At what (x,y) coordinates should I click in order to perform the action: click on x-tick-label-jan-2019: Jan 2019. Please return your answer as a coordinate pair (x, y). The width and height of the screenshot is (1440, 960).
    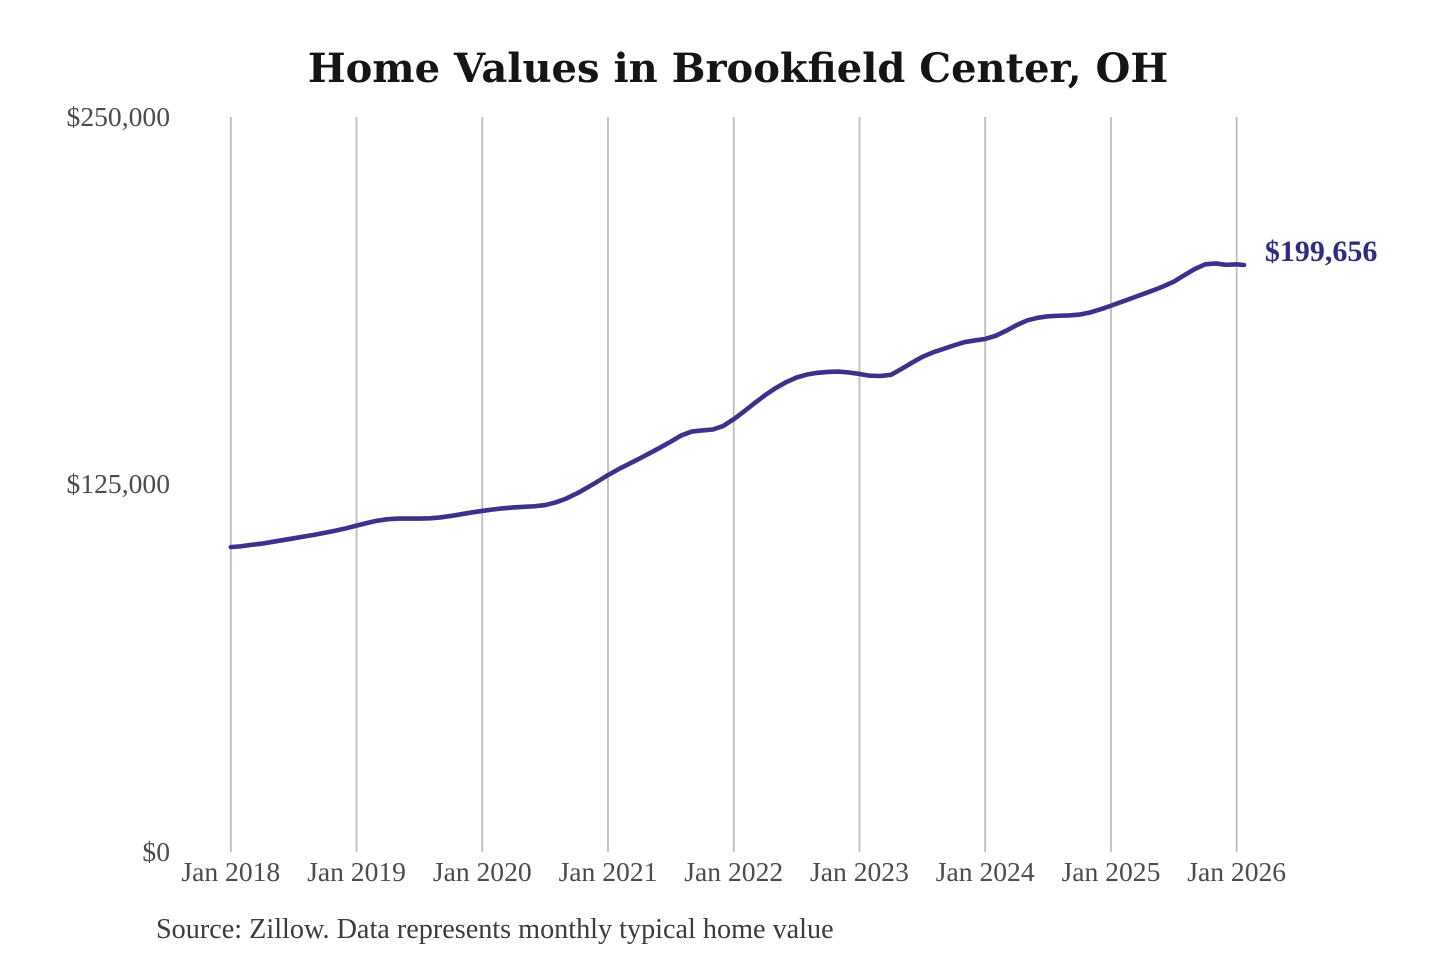
    Looking at the image, I should click on (356, 871).